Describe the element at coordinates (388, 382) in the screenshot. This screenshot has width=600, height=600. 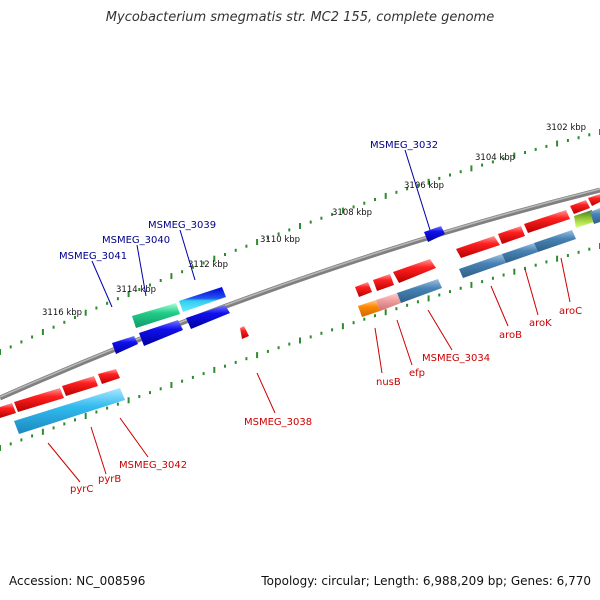
I see `label-nusb: nusB` at that location.